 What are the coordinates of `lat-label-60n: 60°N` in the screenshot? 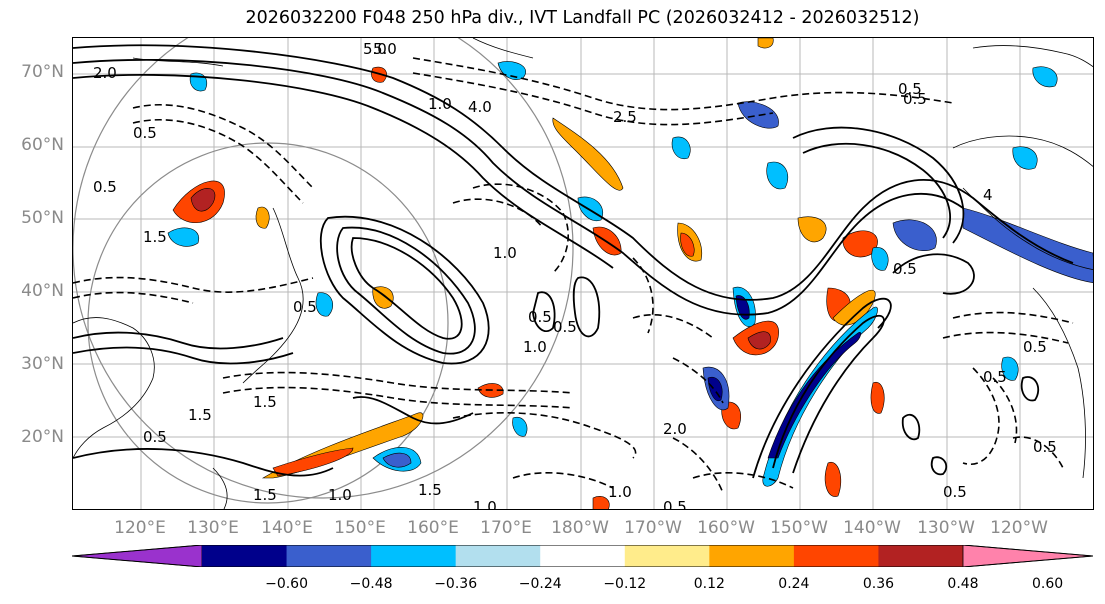 It's located at (42, 145).